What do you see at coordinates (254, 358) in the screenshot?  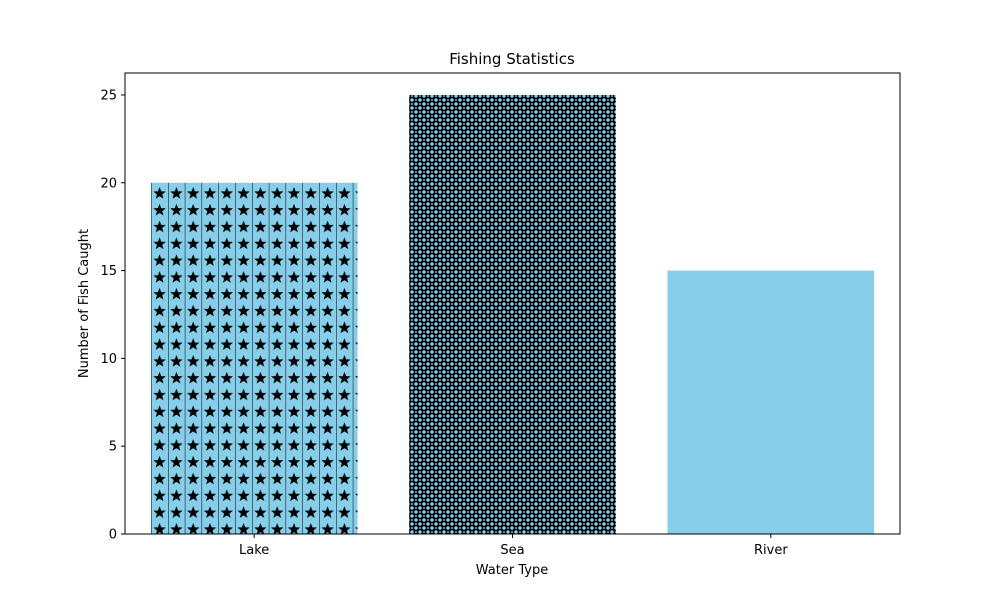 I see `bar-lake` at bounding box center [254, 358].